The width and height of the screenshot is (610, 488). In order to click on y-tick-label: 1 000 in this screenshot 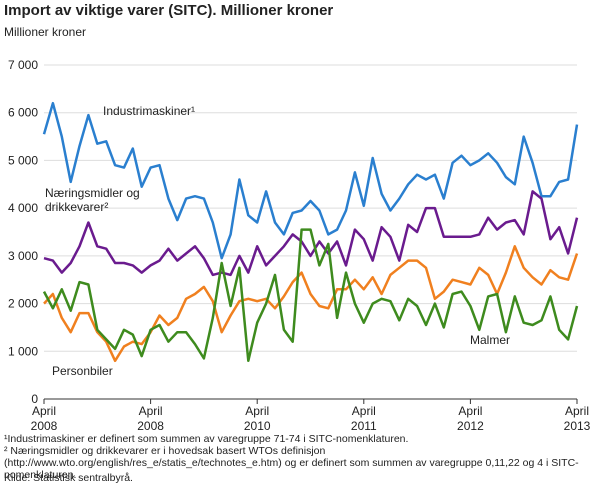, I will do `click(23, 351)`.